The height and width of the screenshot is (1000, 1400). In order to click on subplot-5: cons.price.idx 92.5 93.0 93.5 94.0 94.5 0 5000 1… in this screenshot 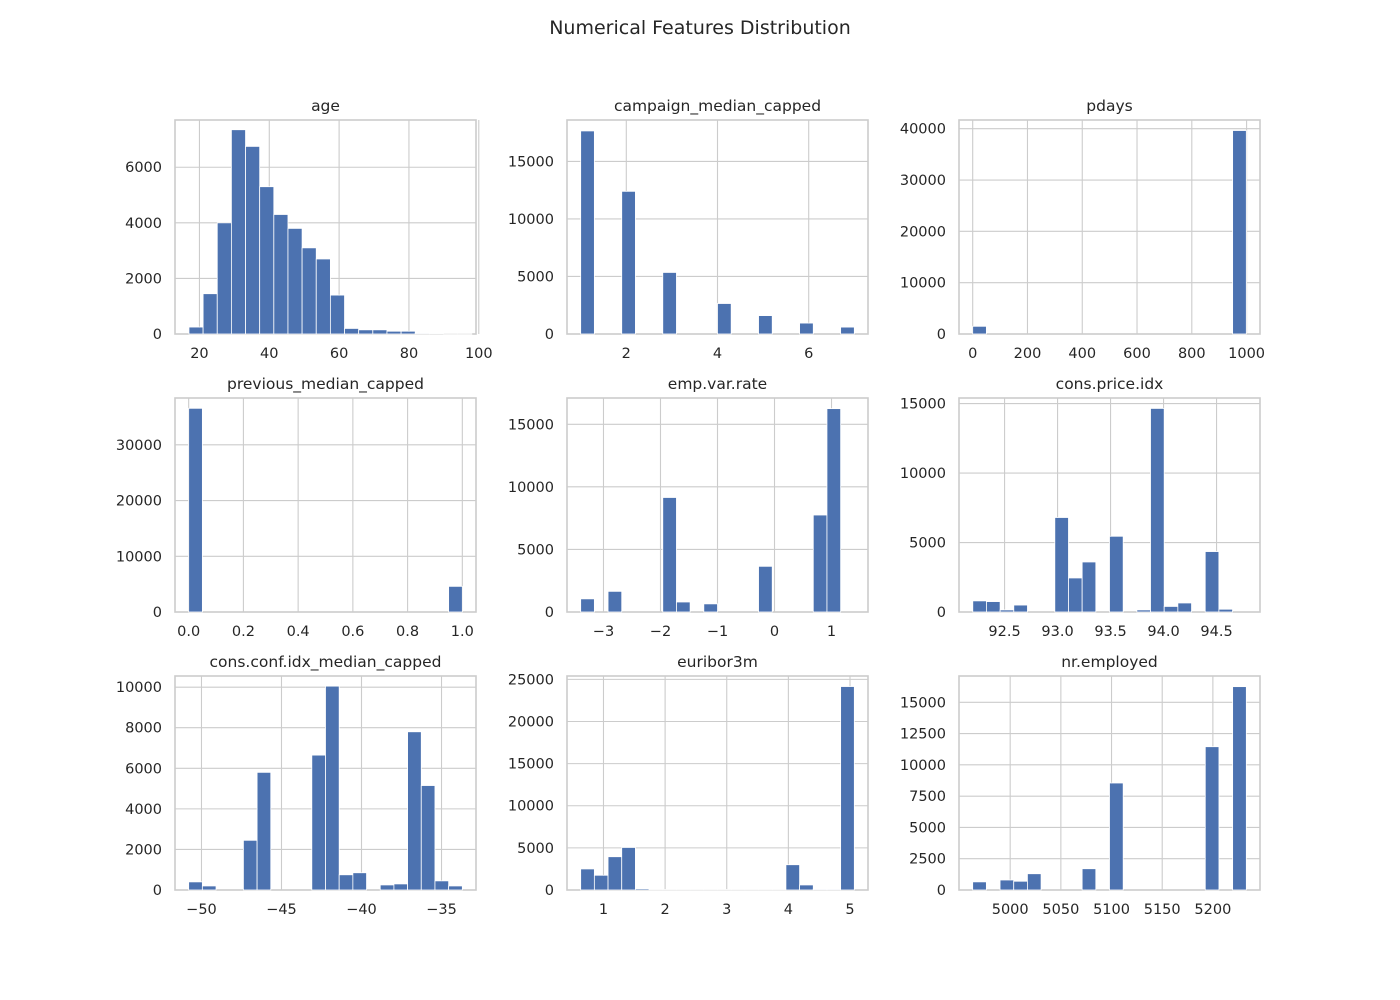, I will do `click(1080, 507)`.